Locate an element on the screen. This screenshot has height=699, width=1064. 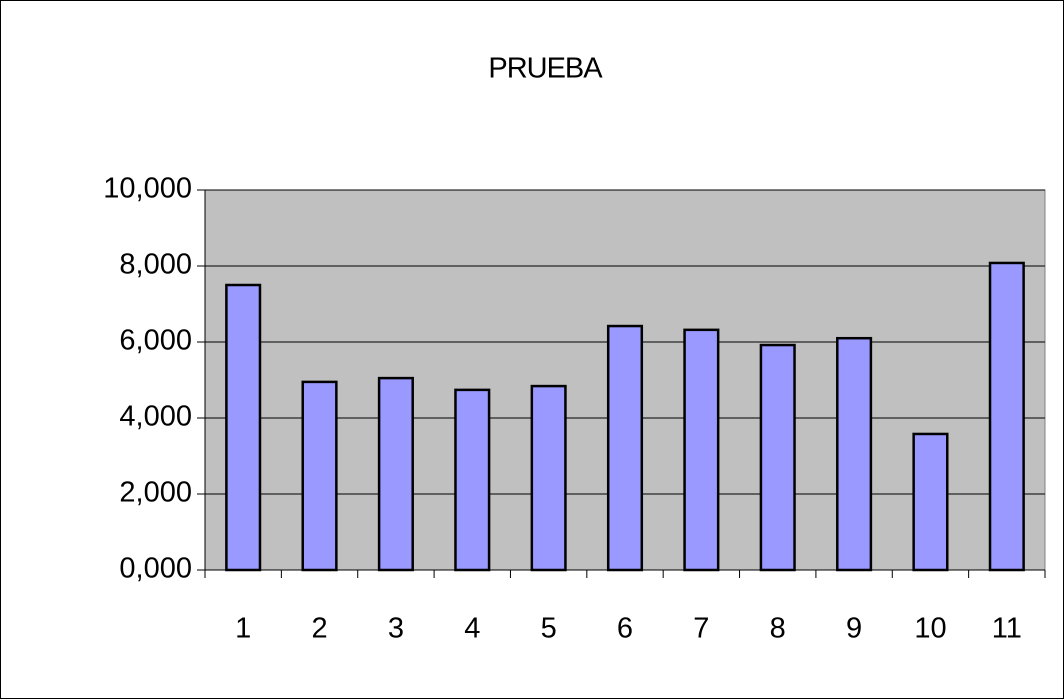
chart-title: PRUEBA is located at coordinates (545, 69).